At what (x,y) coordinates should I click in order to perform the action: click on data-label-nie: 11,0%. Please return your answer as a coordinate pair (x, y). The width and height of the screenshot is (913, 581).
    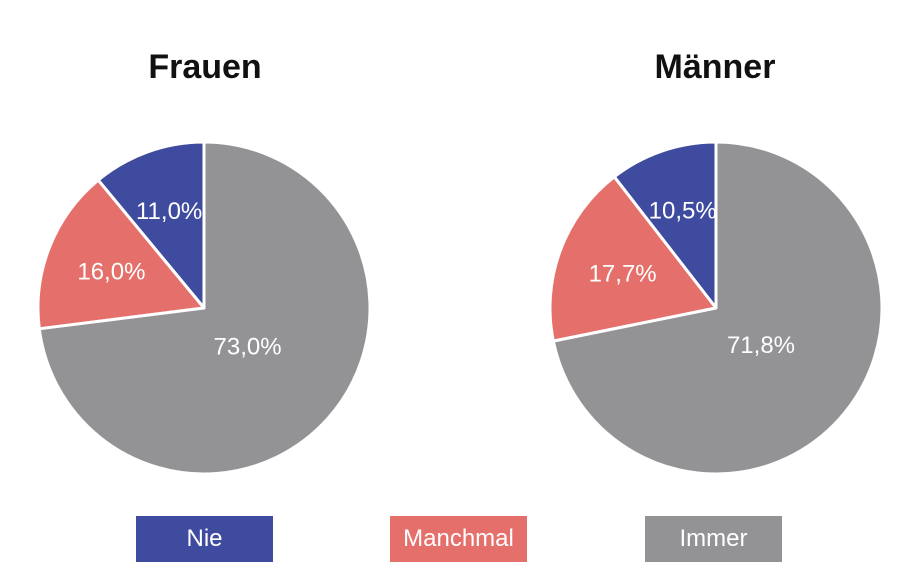
    Looking at the image, I should click on (169, 211).